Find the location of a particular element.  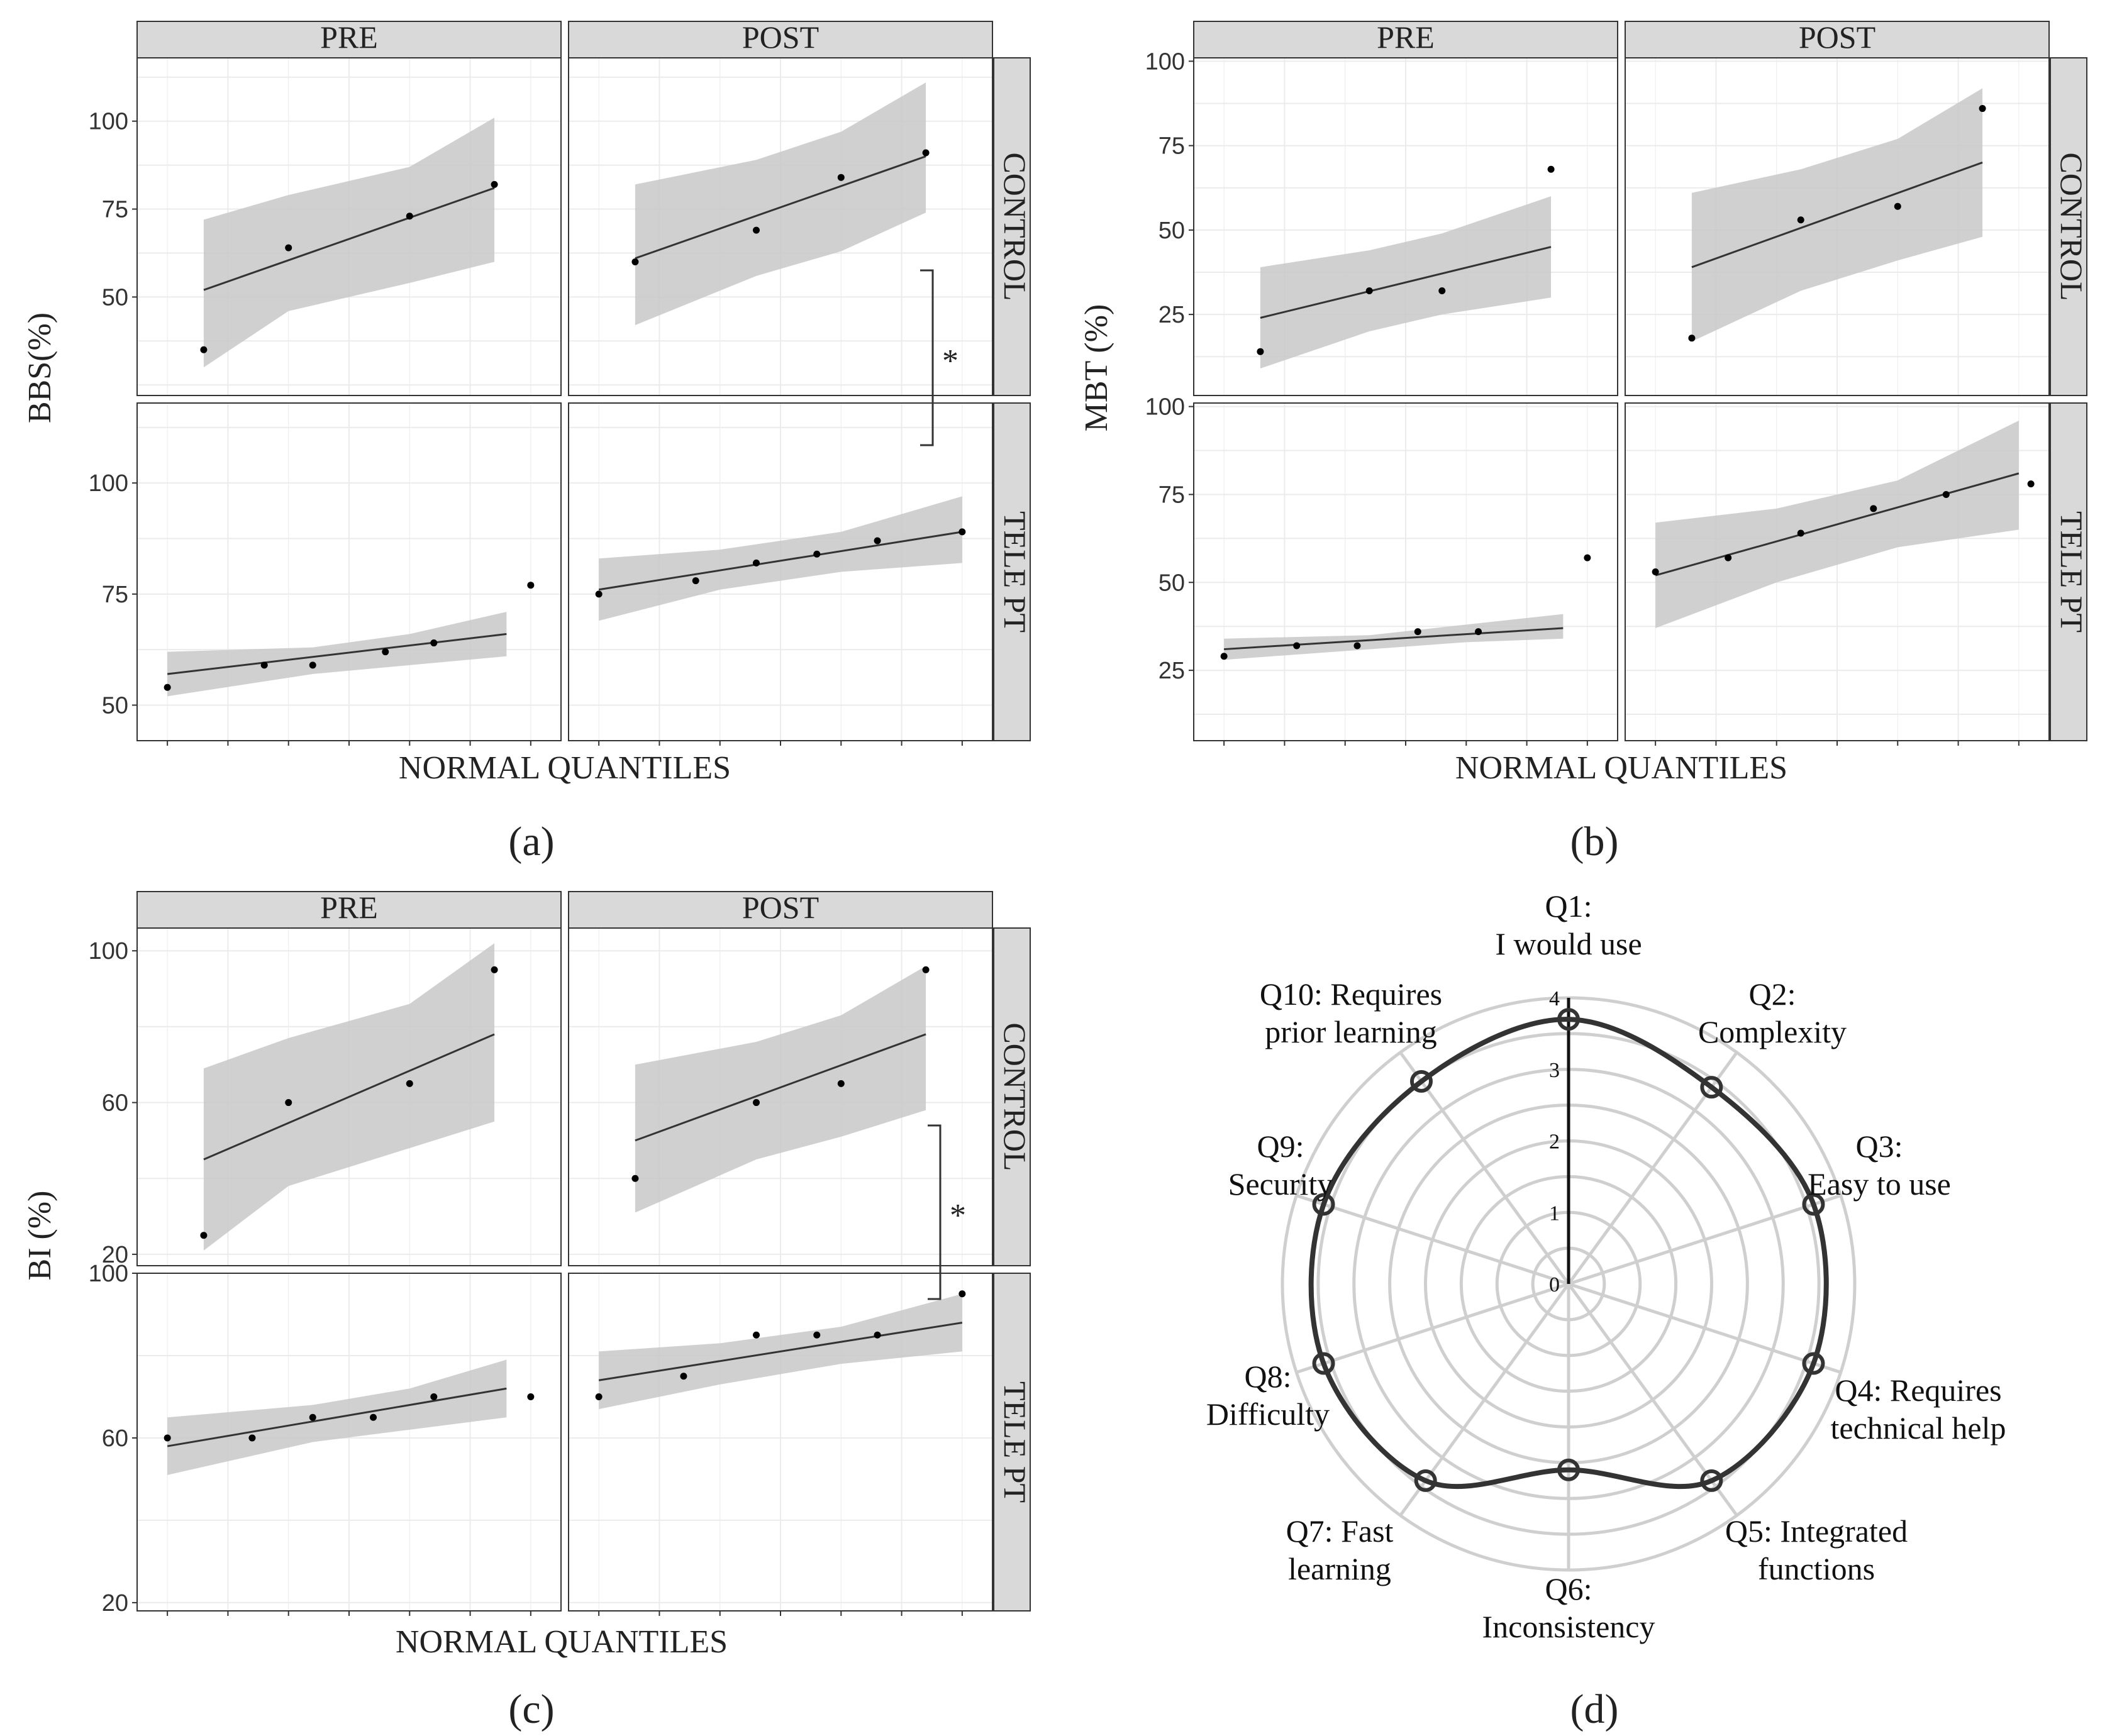

y-tick-label: 100 is located at coordinates (109, 1274).